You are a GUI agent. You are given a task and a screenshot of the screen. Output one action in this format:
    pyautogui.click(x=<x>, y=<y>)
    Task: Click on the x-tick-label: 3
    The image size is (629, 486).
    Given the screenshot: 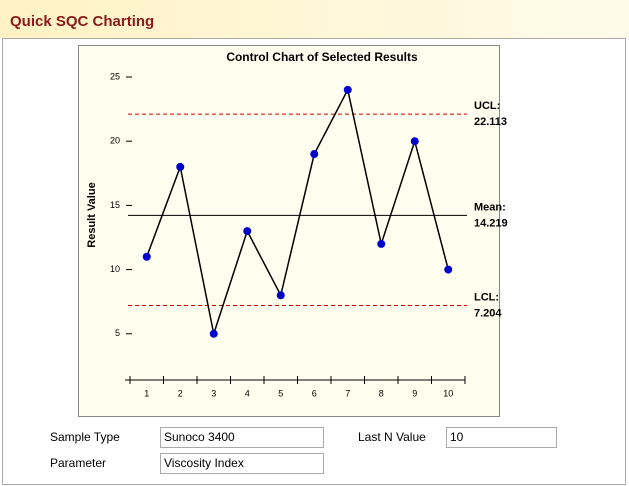 What is the action you would take?
    pyautogui.click(x=213, y=393)
    